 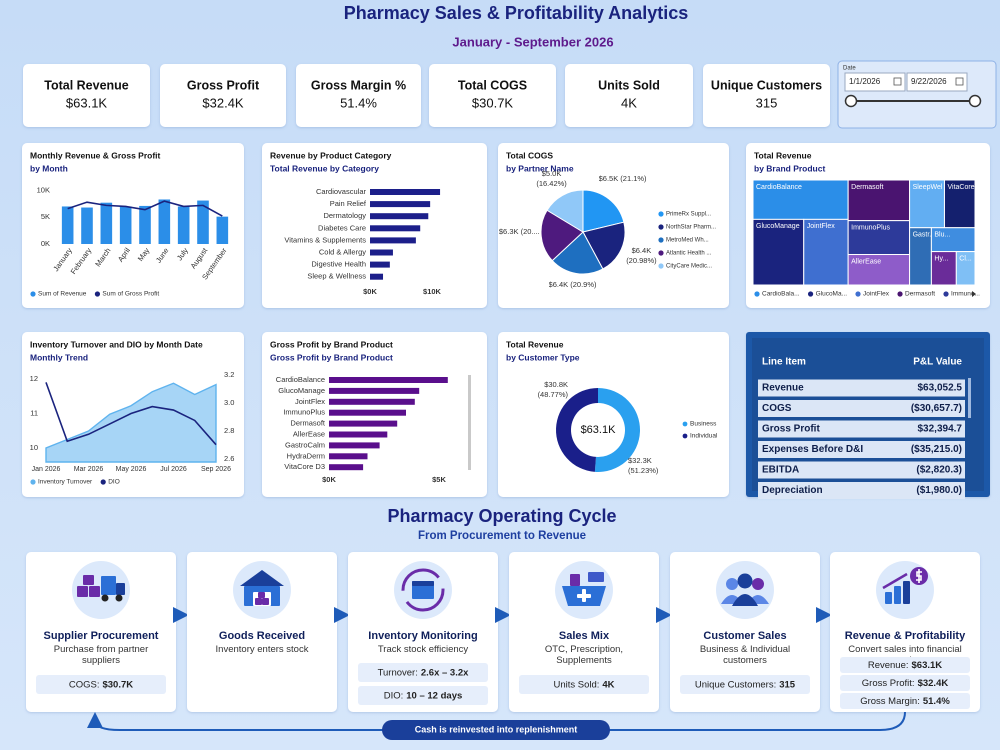 What do you see at coordinates (789, 168) in the screenshot?
I see `chart-subtitle: by Brand Product` at bounding box center [789, 168].